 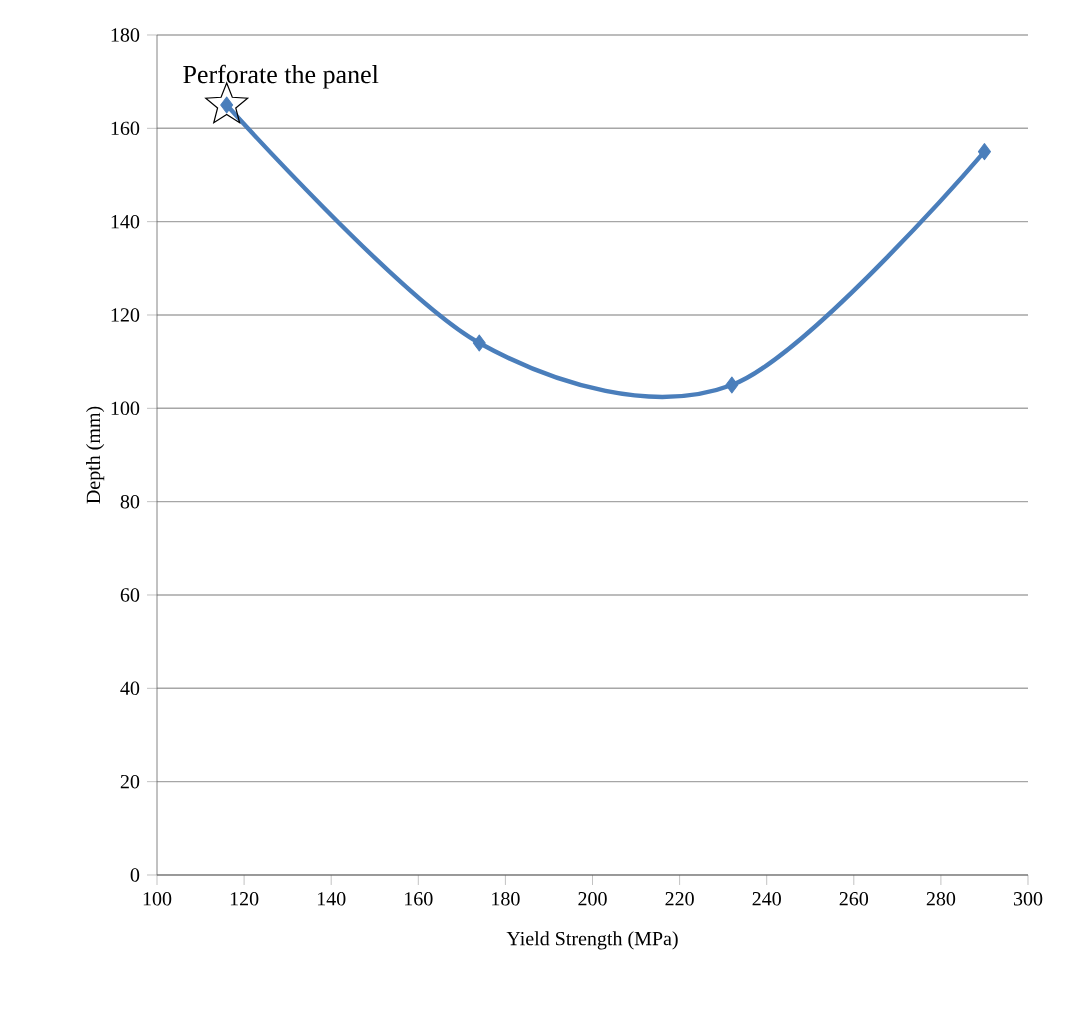 I want to click on x-tick-label: 140, so click(x=331, y=899).